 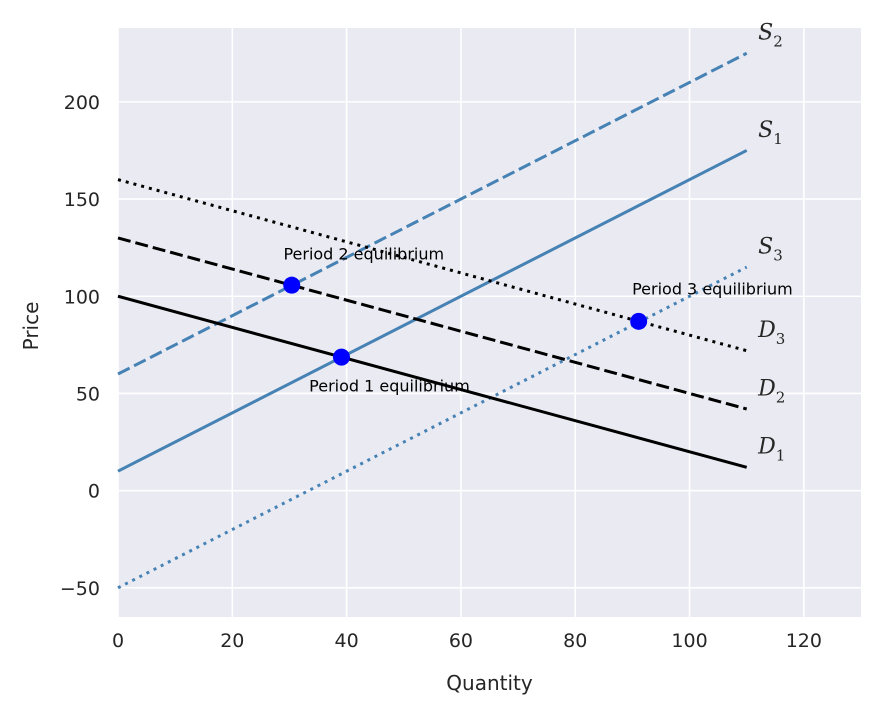 I want to click on x-tick-label: 40, so click(x=347, y=641).